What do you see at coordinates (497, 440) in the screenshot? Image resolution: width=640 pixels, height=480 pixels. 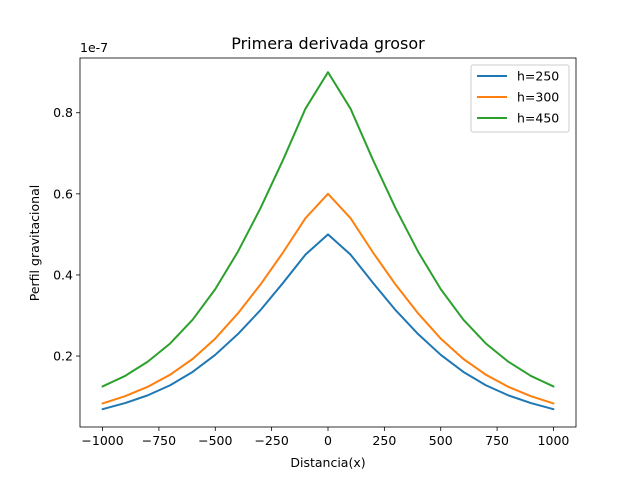 I see `x-tick-label: 750` at bounding box center [497, 440].